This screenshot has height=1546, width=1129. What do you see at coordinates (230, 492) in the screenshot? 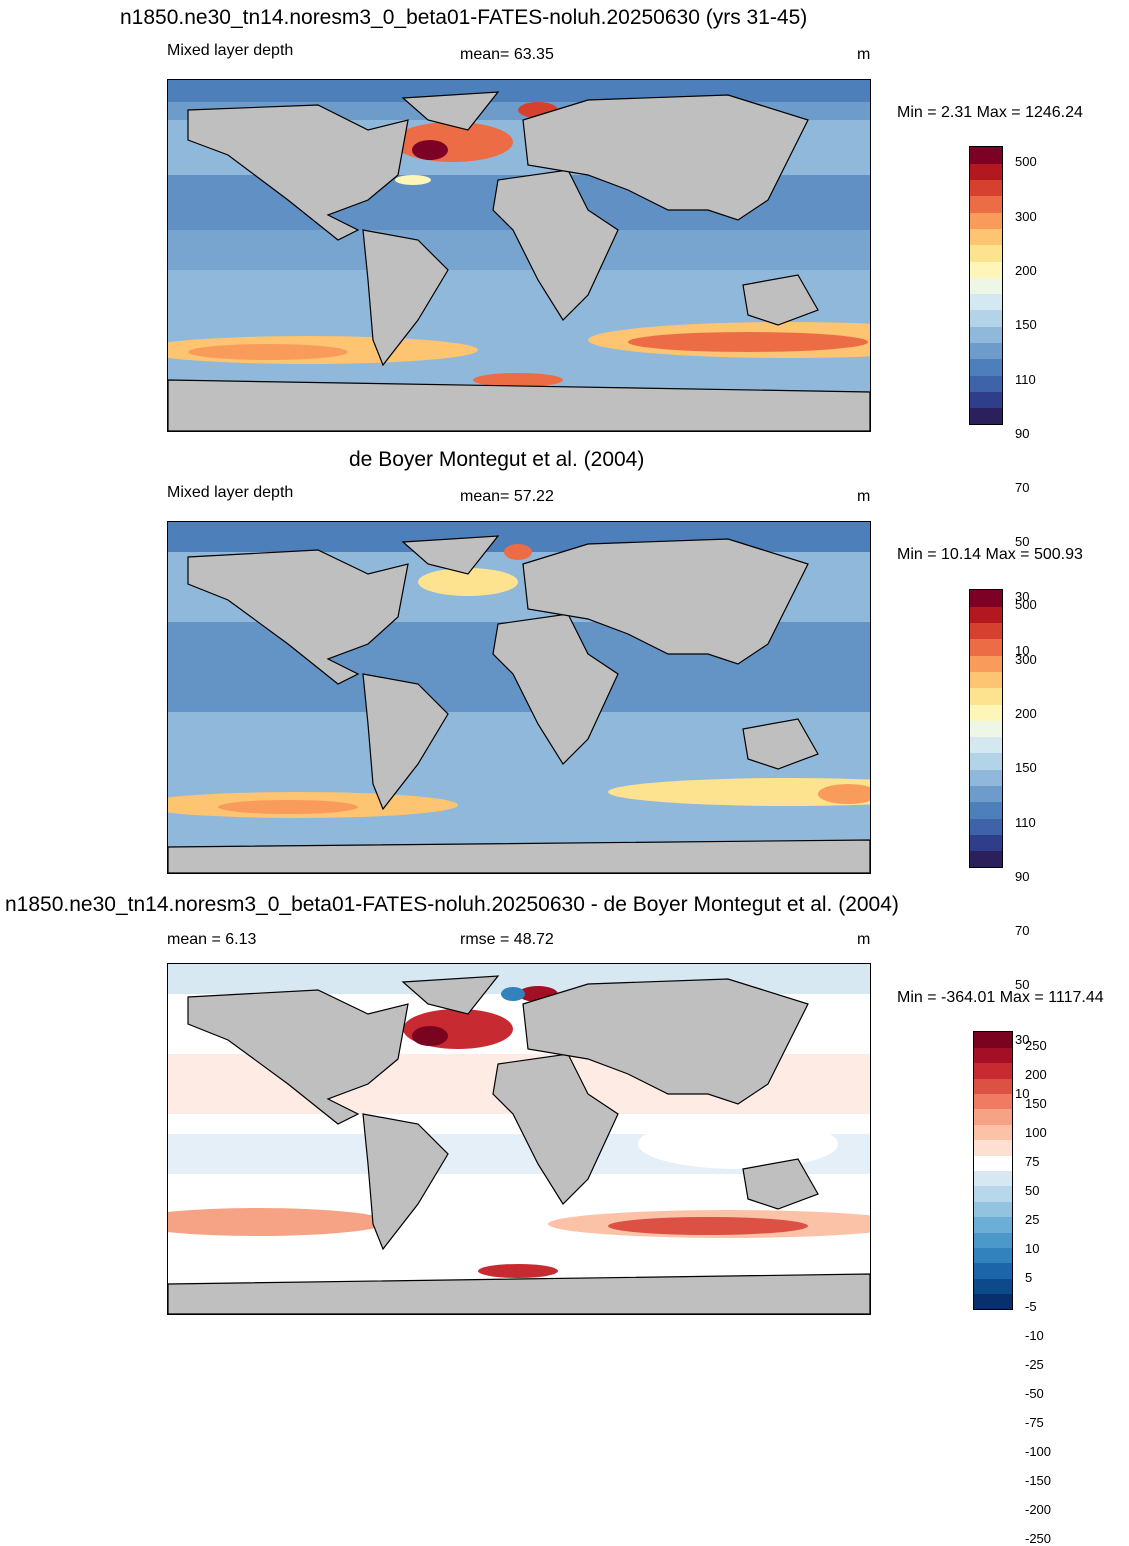
I see `variable-label: Mixed layer depth` at bounding box center [230, 492].